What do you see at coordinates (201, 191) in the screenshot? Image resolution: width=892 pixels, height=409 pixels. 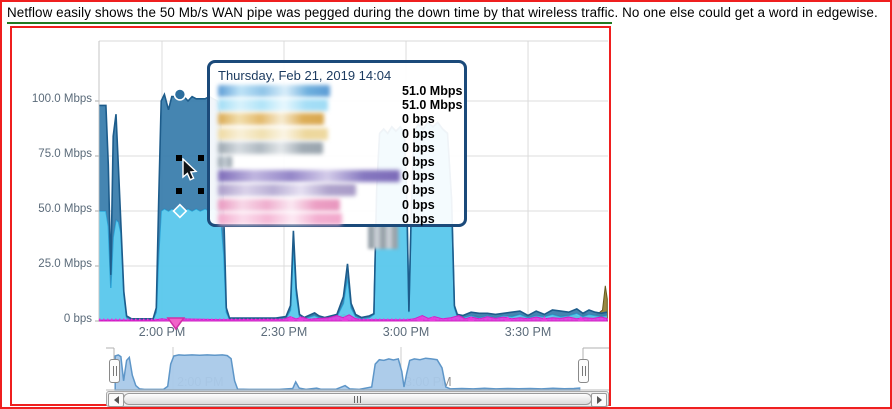 I see `selection-square-bottom-right` at bounding box center [201, 191].